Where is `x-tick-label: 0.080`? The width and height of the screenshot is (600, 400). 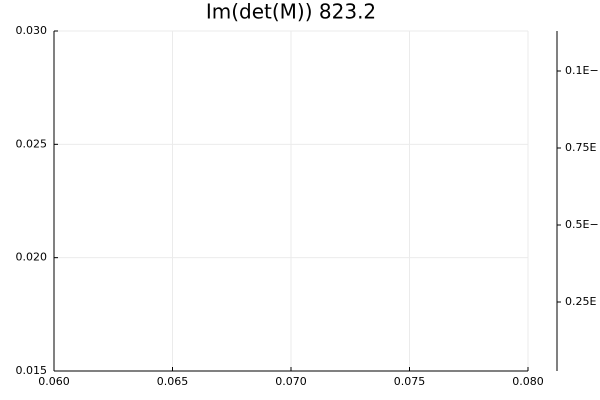 x-tick-label: 0.080 is located at coordinates (528, 381).